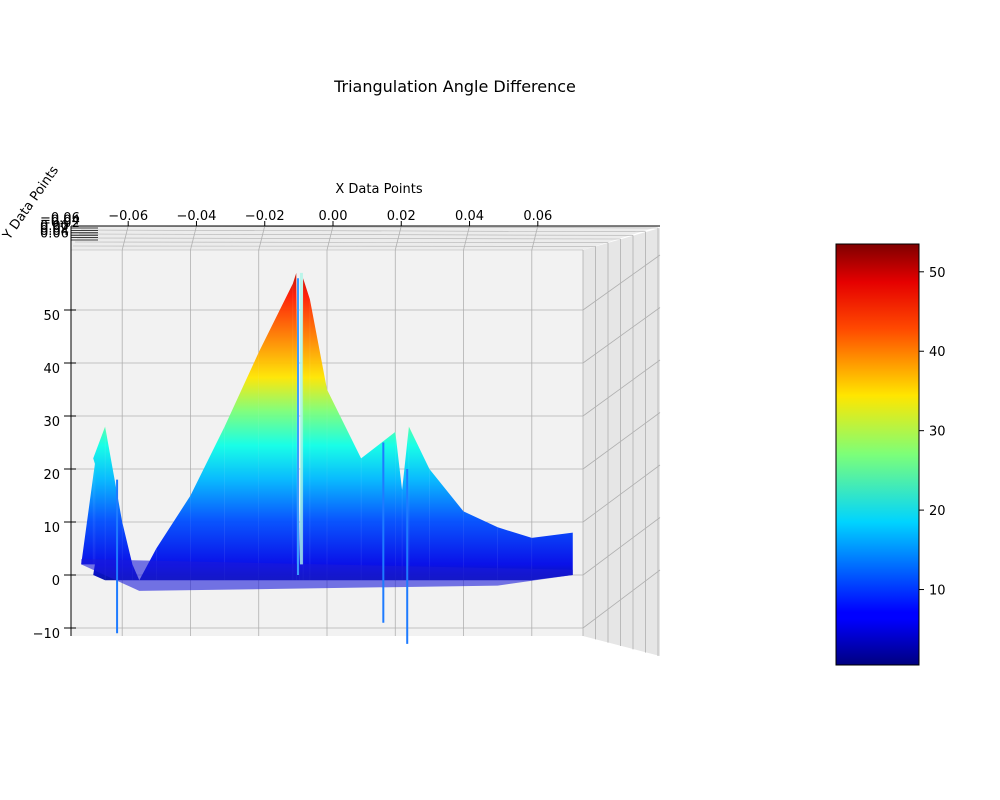 The height and width of the screenshot is (800, 1000). I want to click on x-tick-labels: −0.06 −0.04 −0.02 0.00 0.02 0.04 0.06, so click(330, 216).